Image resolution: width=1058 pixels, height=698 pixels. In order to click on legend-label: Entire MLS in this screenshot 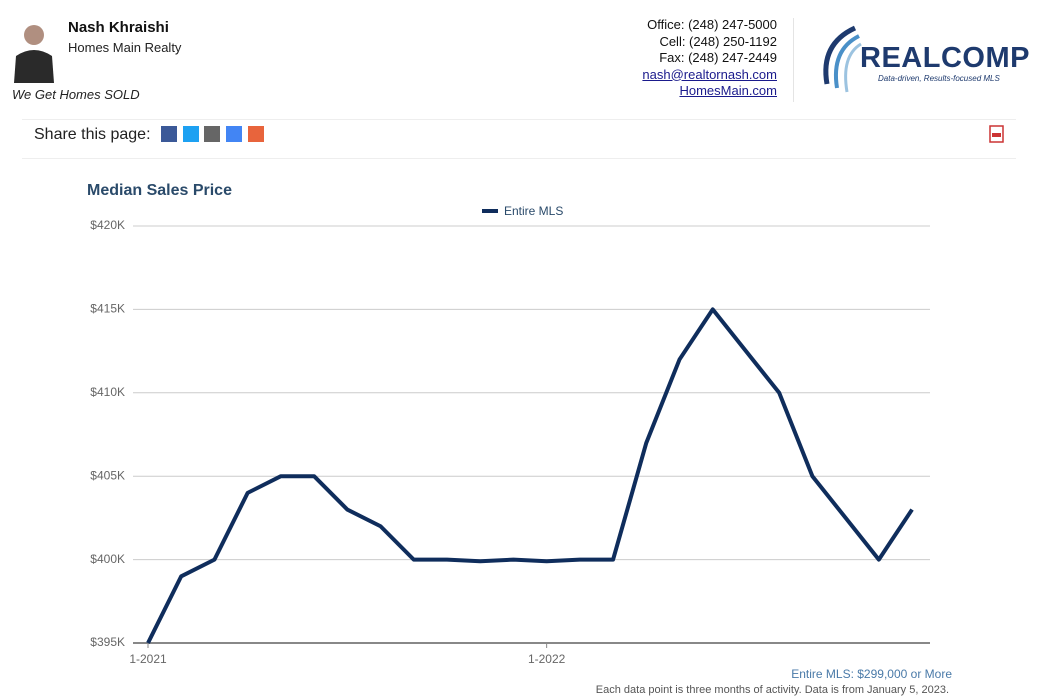, I will do `click(533, 211)`.